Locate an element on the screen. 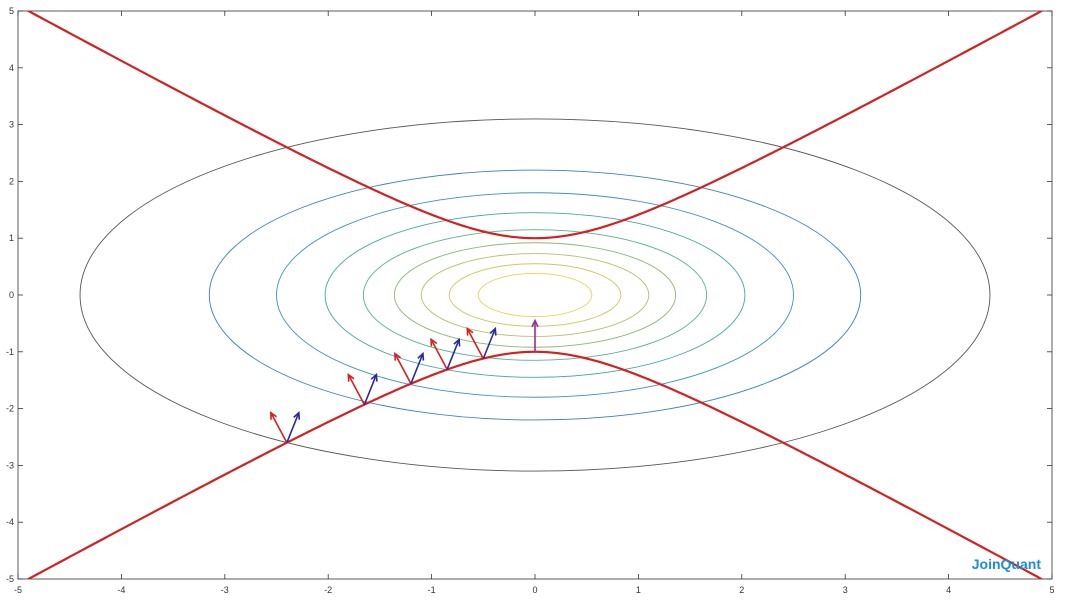  y-tick-label: -2 is located at coordinates (10, 409).